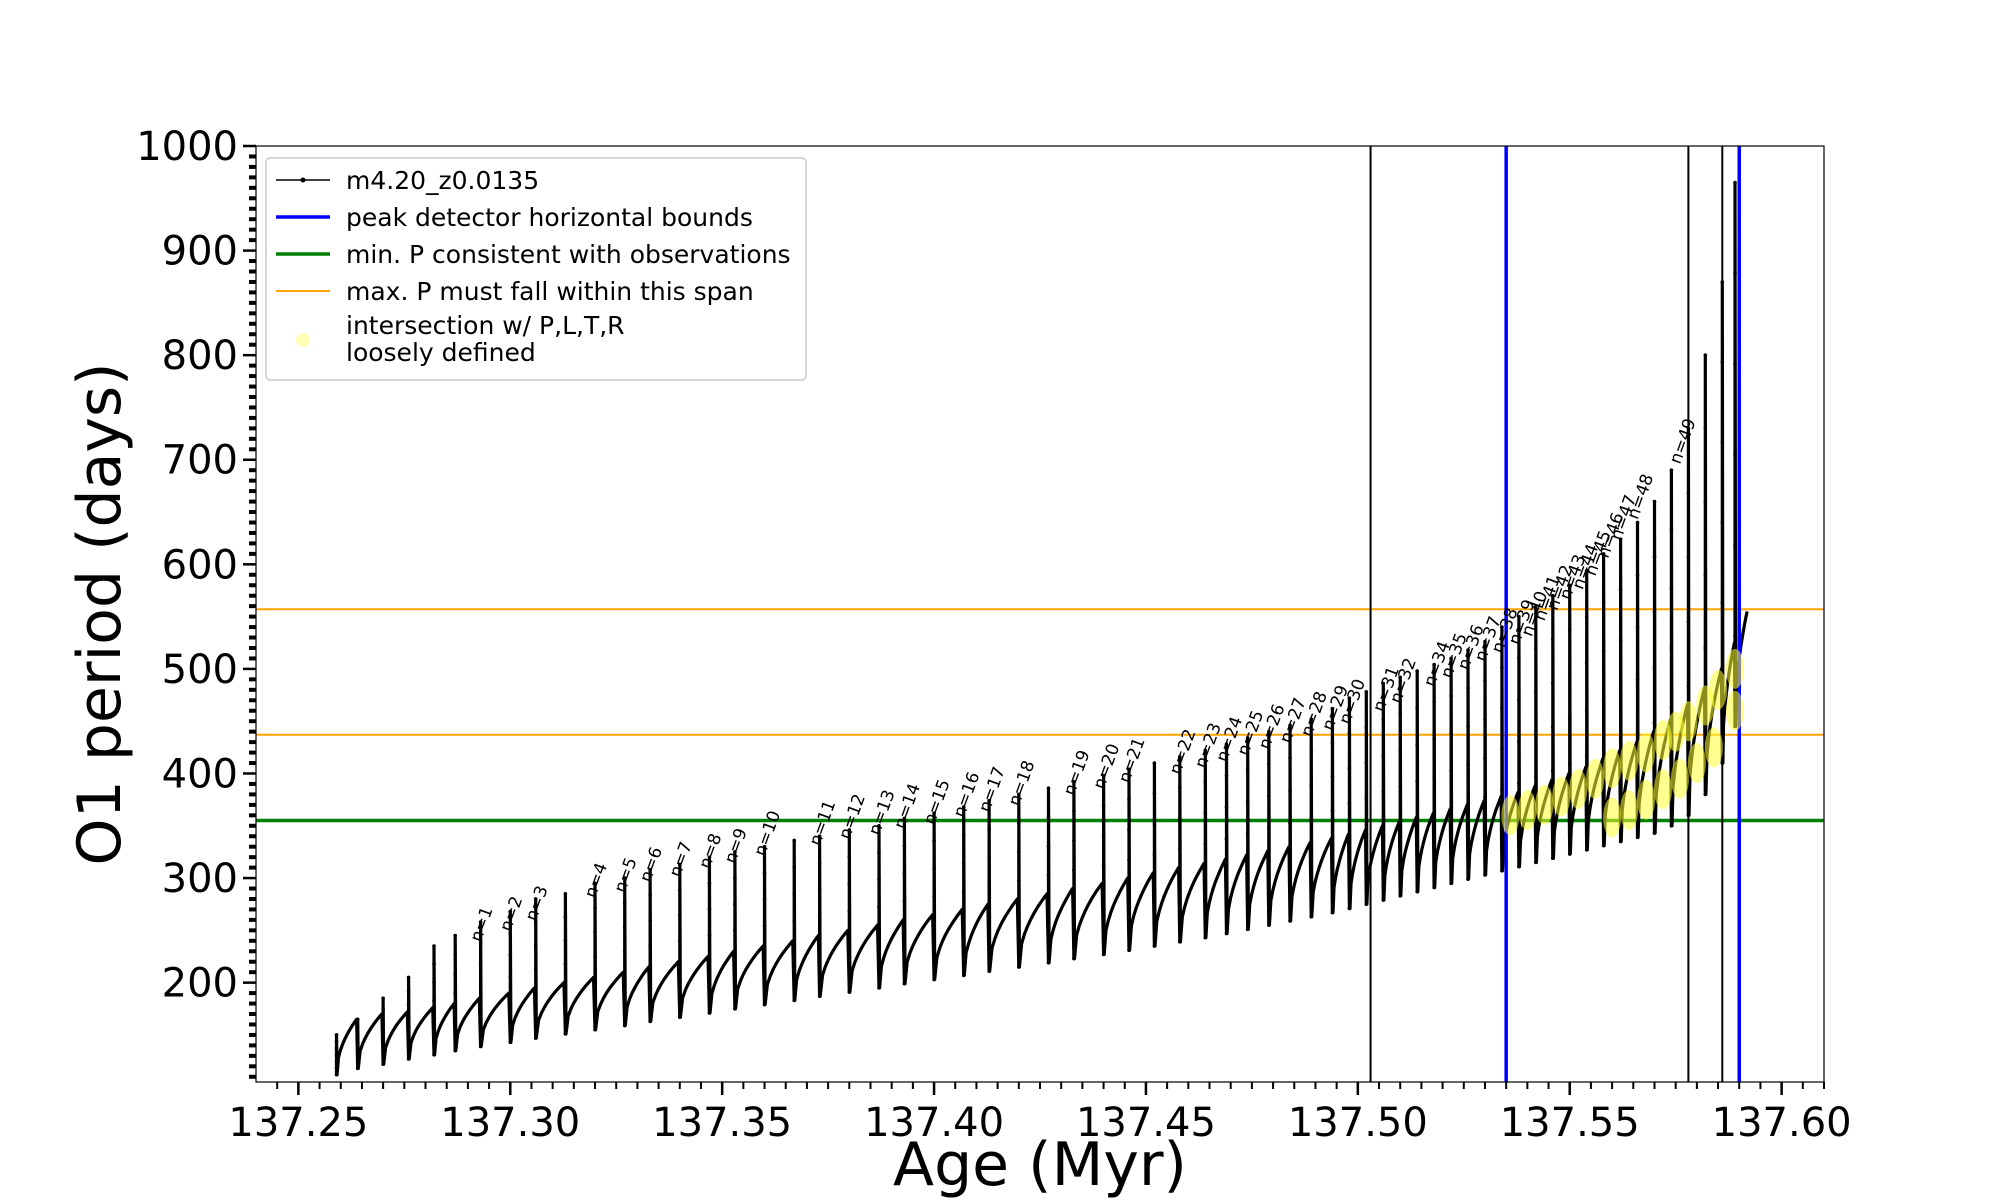 The height and width of the screenshot is (1200, 2000). I want to click on y-tick-label: 600, so click(200, 565).